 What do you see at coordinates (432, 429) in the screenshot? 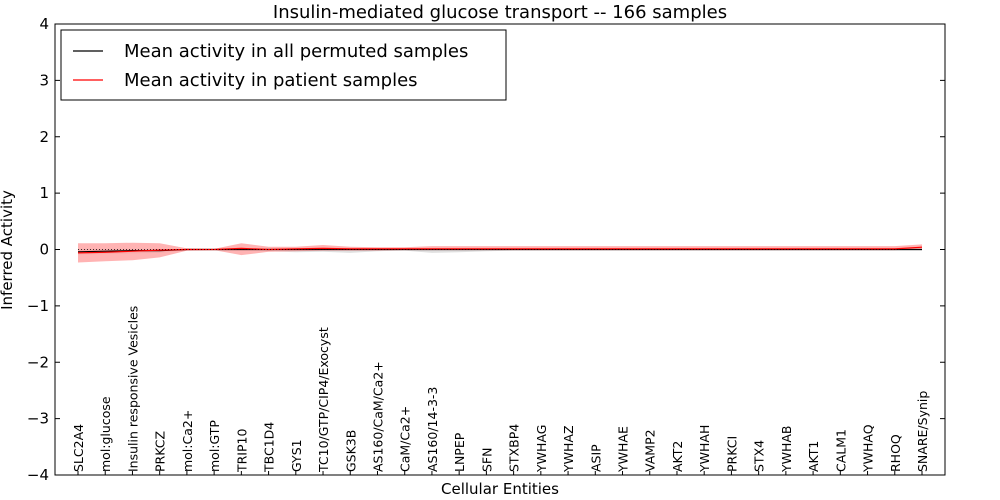
I see `x-tick-label: AS160/14-3-3` at bounding box center [432, 429].